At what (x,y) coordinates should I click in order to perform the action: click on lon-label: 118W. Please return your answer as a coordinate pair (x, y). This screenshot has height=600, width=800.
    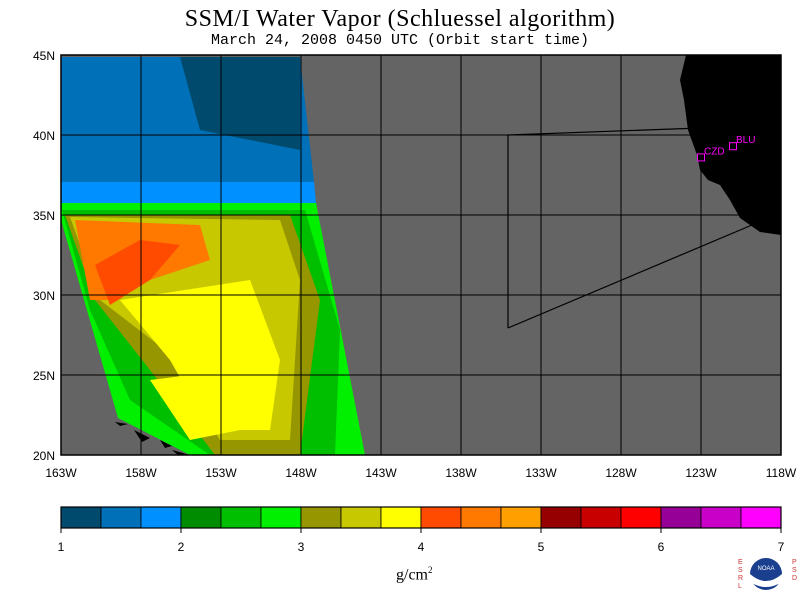
    Looking at the image, I should click on (781, 473).